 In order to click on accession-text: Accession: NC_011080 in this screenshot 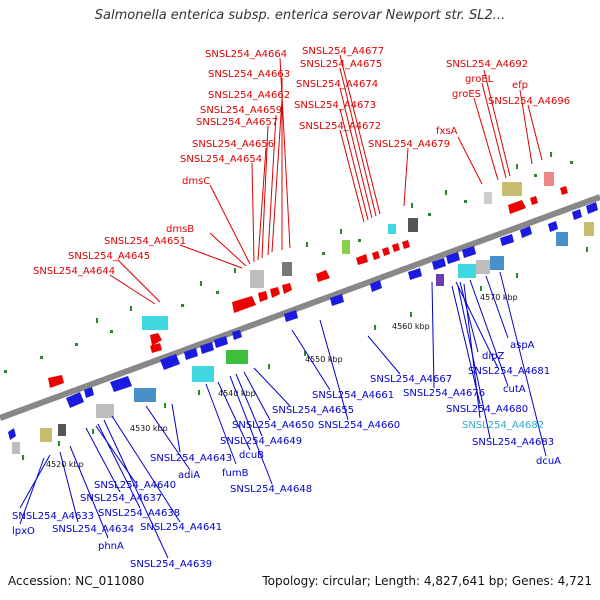, I will do `click(76, 581)`.